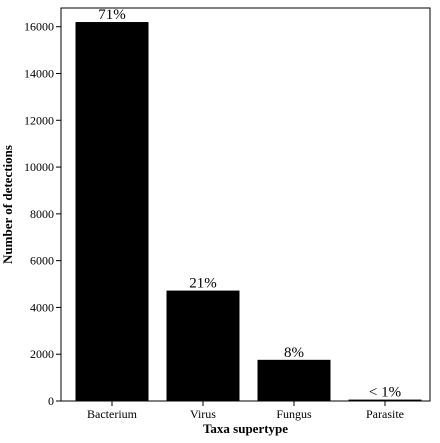 This screenshot has height=443, width=440. What do you see at coordinates (42, 307) in the screenshot?
I see `y-tick-label: 4000` at bounding box center [42, 307].